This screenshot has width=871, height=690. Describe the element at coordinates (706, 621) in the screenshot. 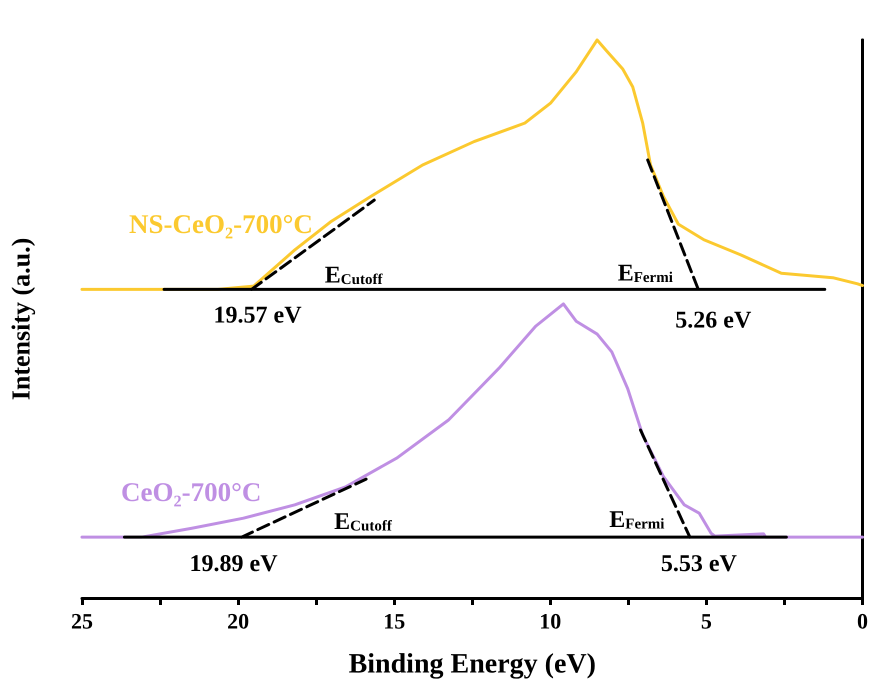

I see `x-tick-label: 5` at that location.